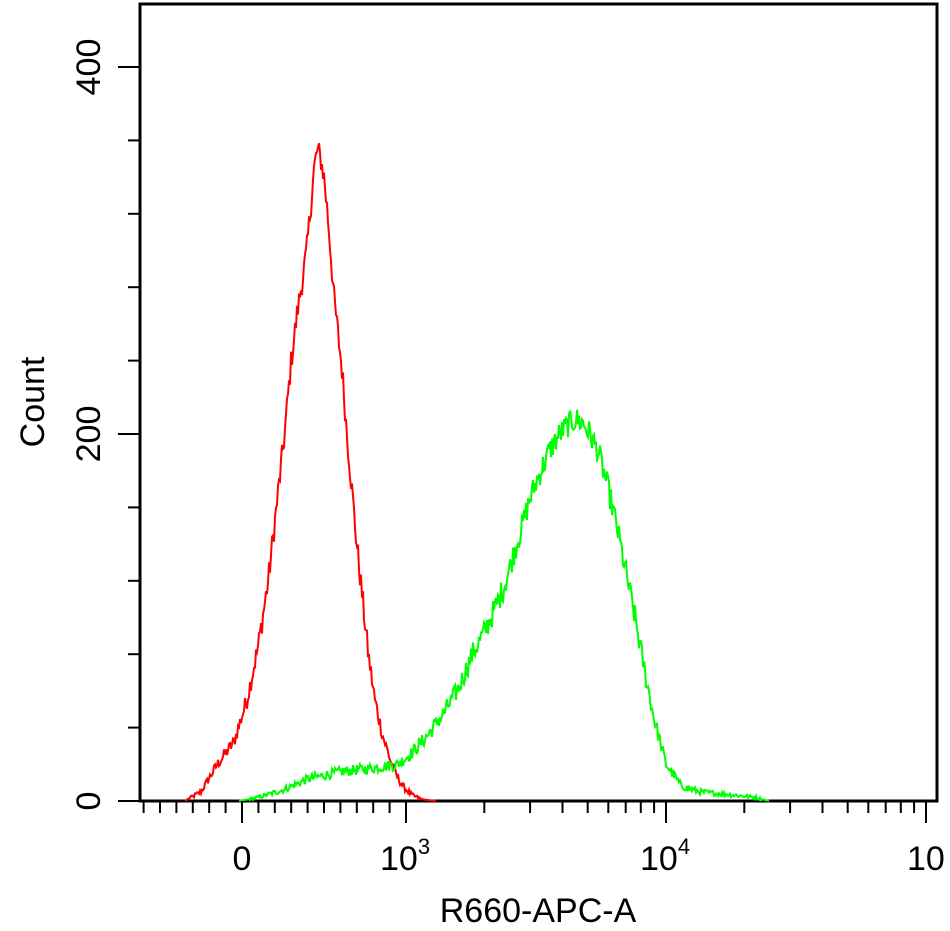  I want to click on y-tick-label-200: 200, so click(89, 434).